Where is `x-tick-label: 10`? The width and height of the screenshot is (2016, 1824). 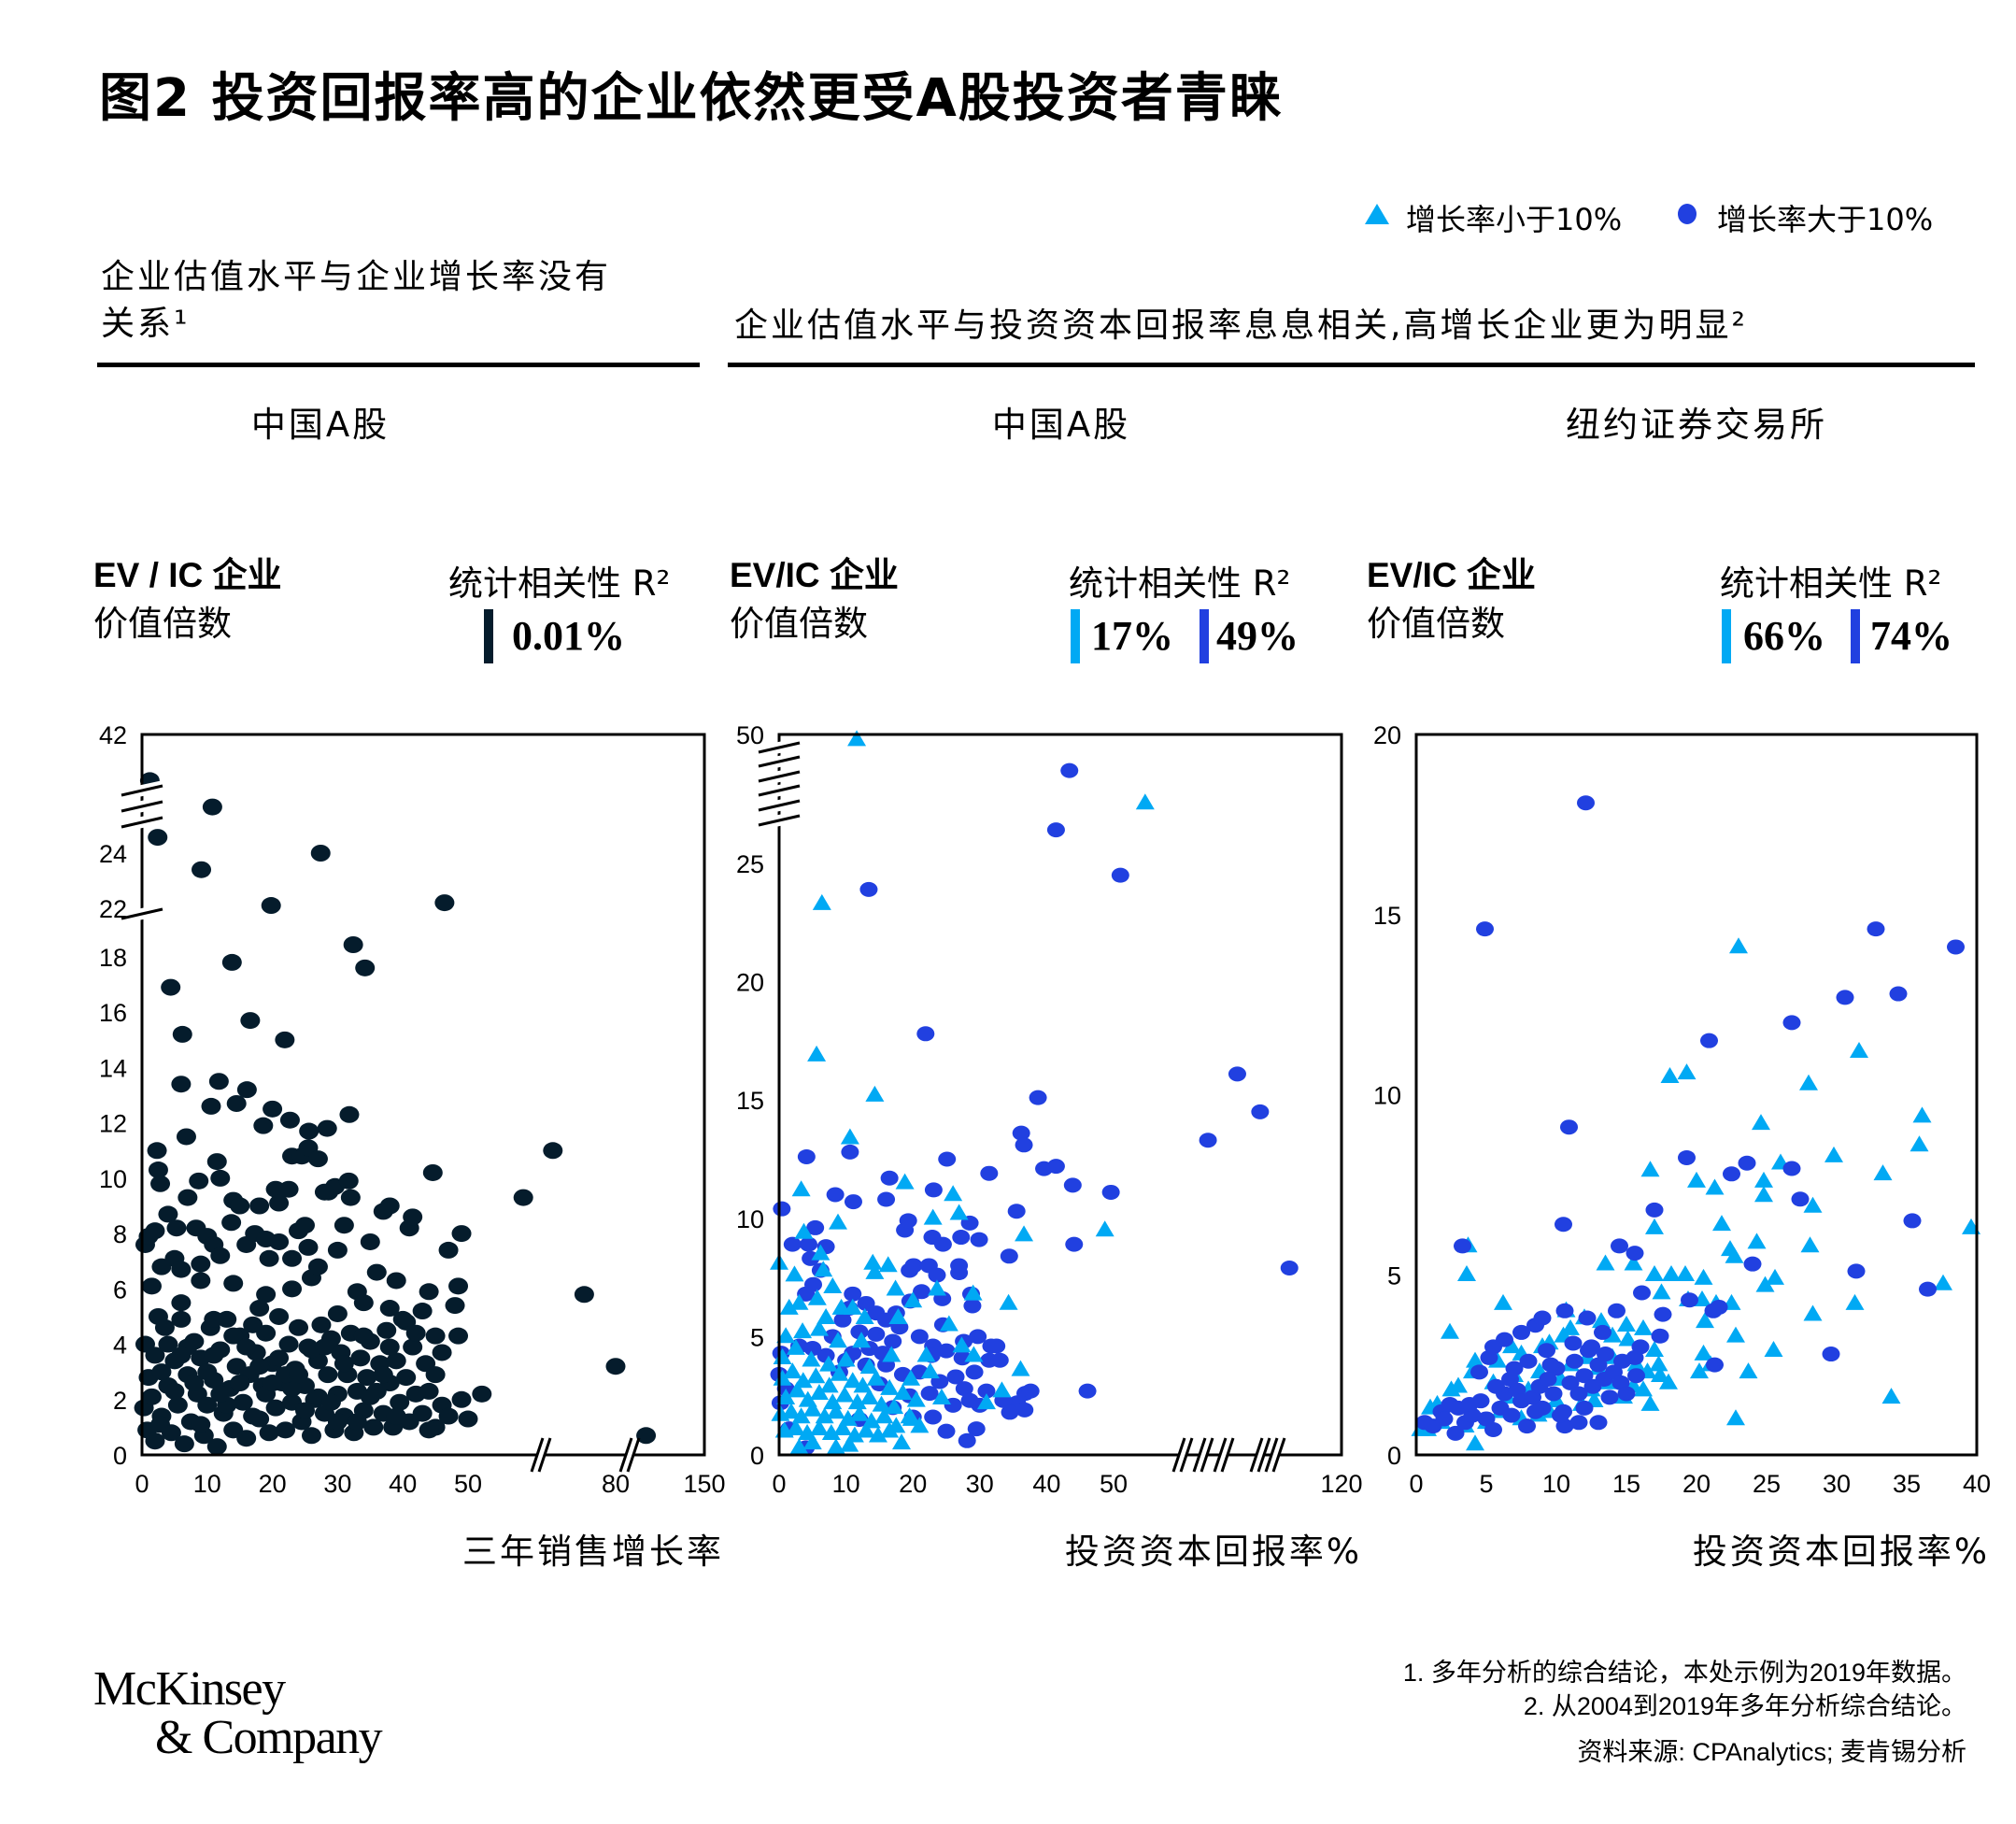
x-tick-label: 10 is located at coordinates (1556, 1484).